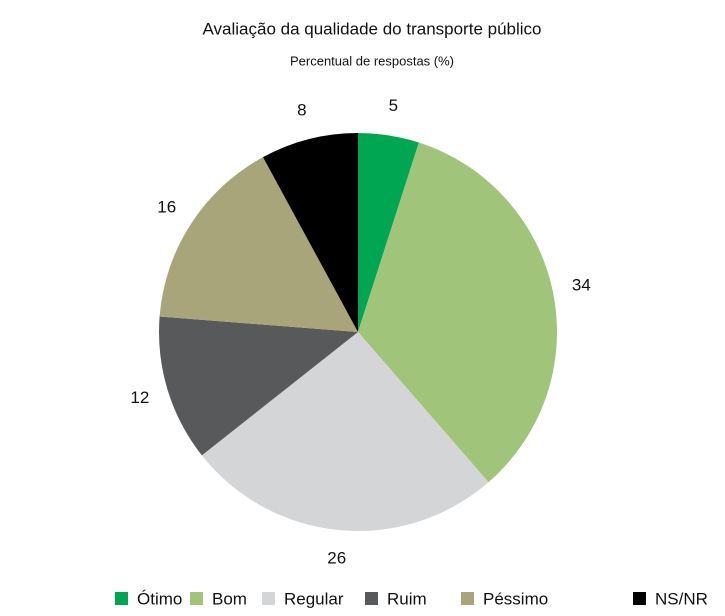 Image resolution: width=725 pixels, height=616 pixels. What do you see at coordinates (159, 598) in the screenshot?
I see `legend-label: Ótimo` at bounding box center [159, 598].